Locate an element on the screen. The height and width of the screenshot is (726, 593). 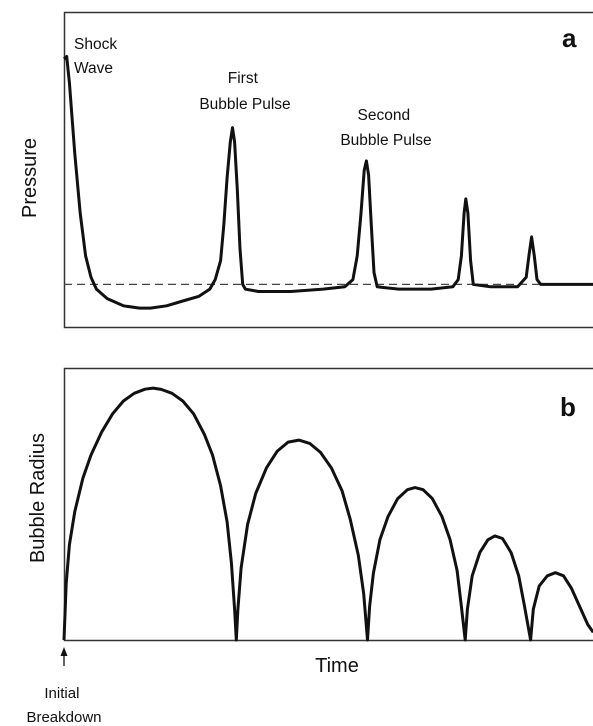
annotation-shock-wave: Shock Wave is located at coordinates (97, 56).